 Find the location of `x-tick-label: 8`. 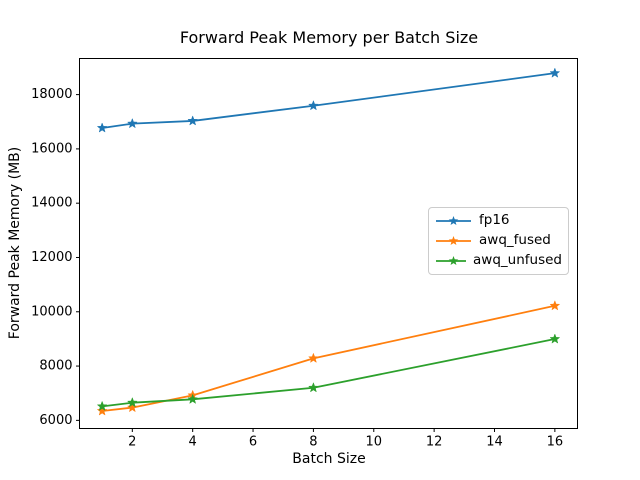

x-tick-label: 8 is located at coordinates (313, 441).